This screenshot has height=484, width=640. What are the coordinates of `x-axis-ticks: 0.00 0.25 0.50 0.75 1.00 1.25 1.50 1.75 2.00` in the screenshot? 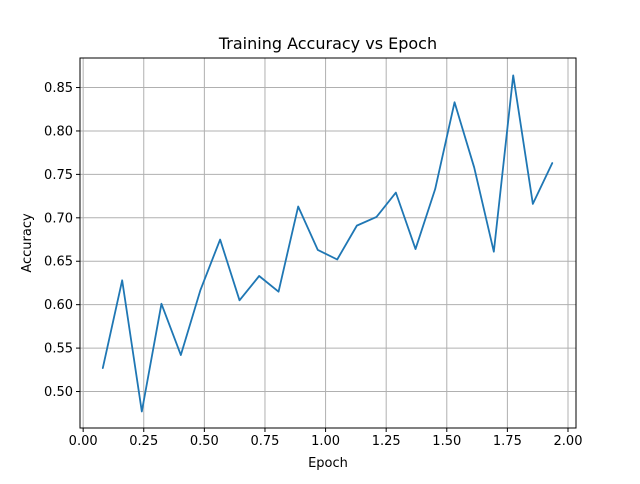 It's located at (326, 438).